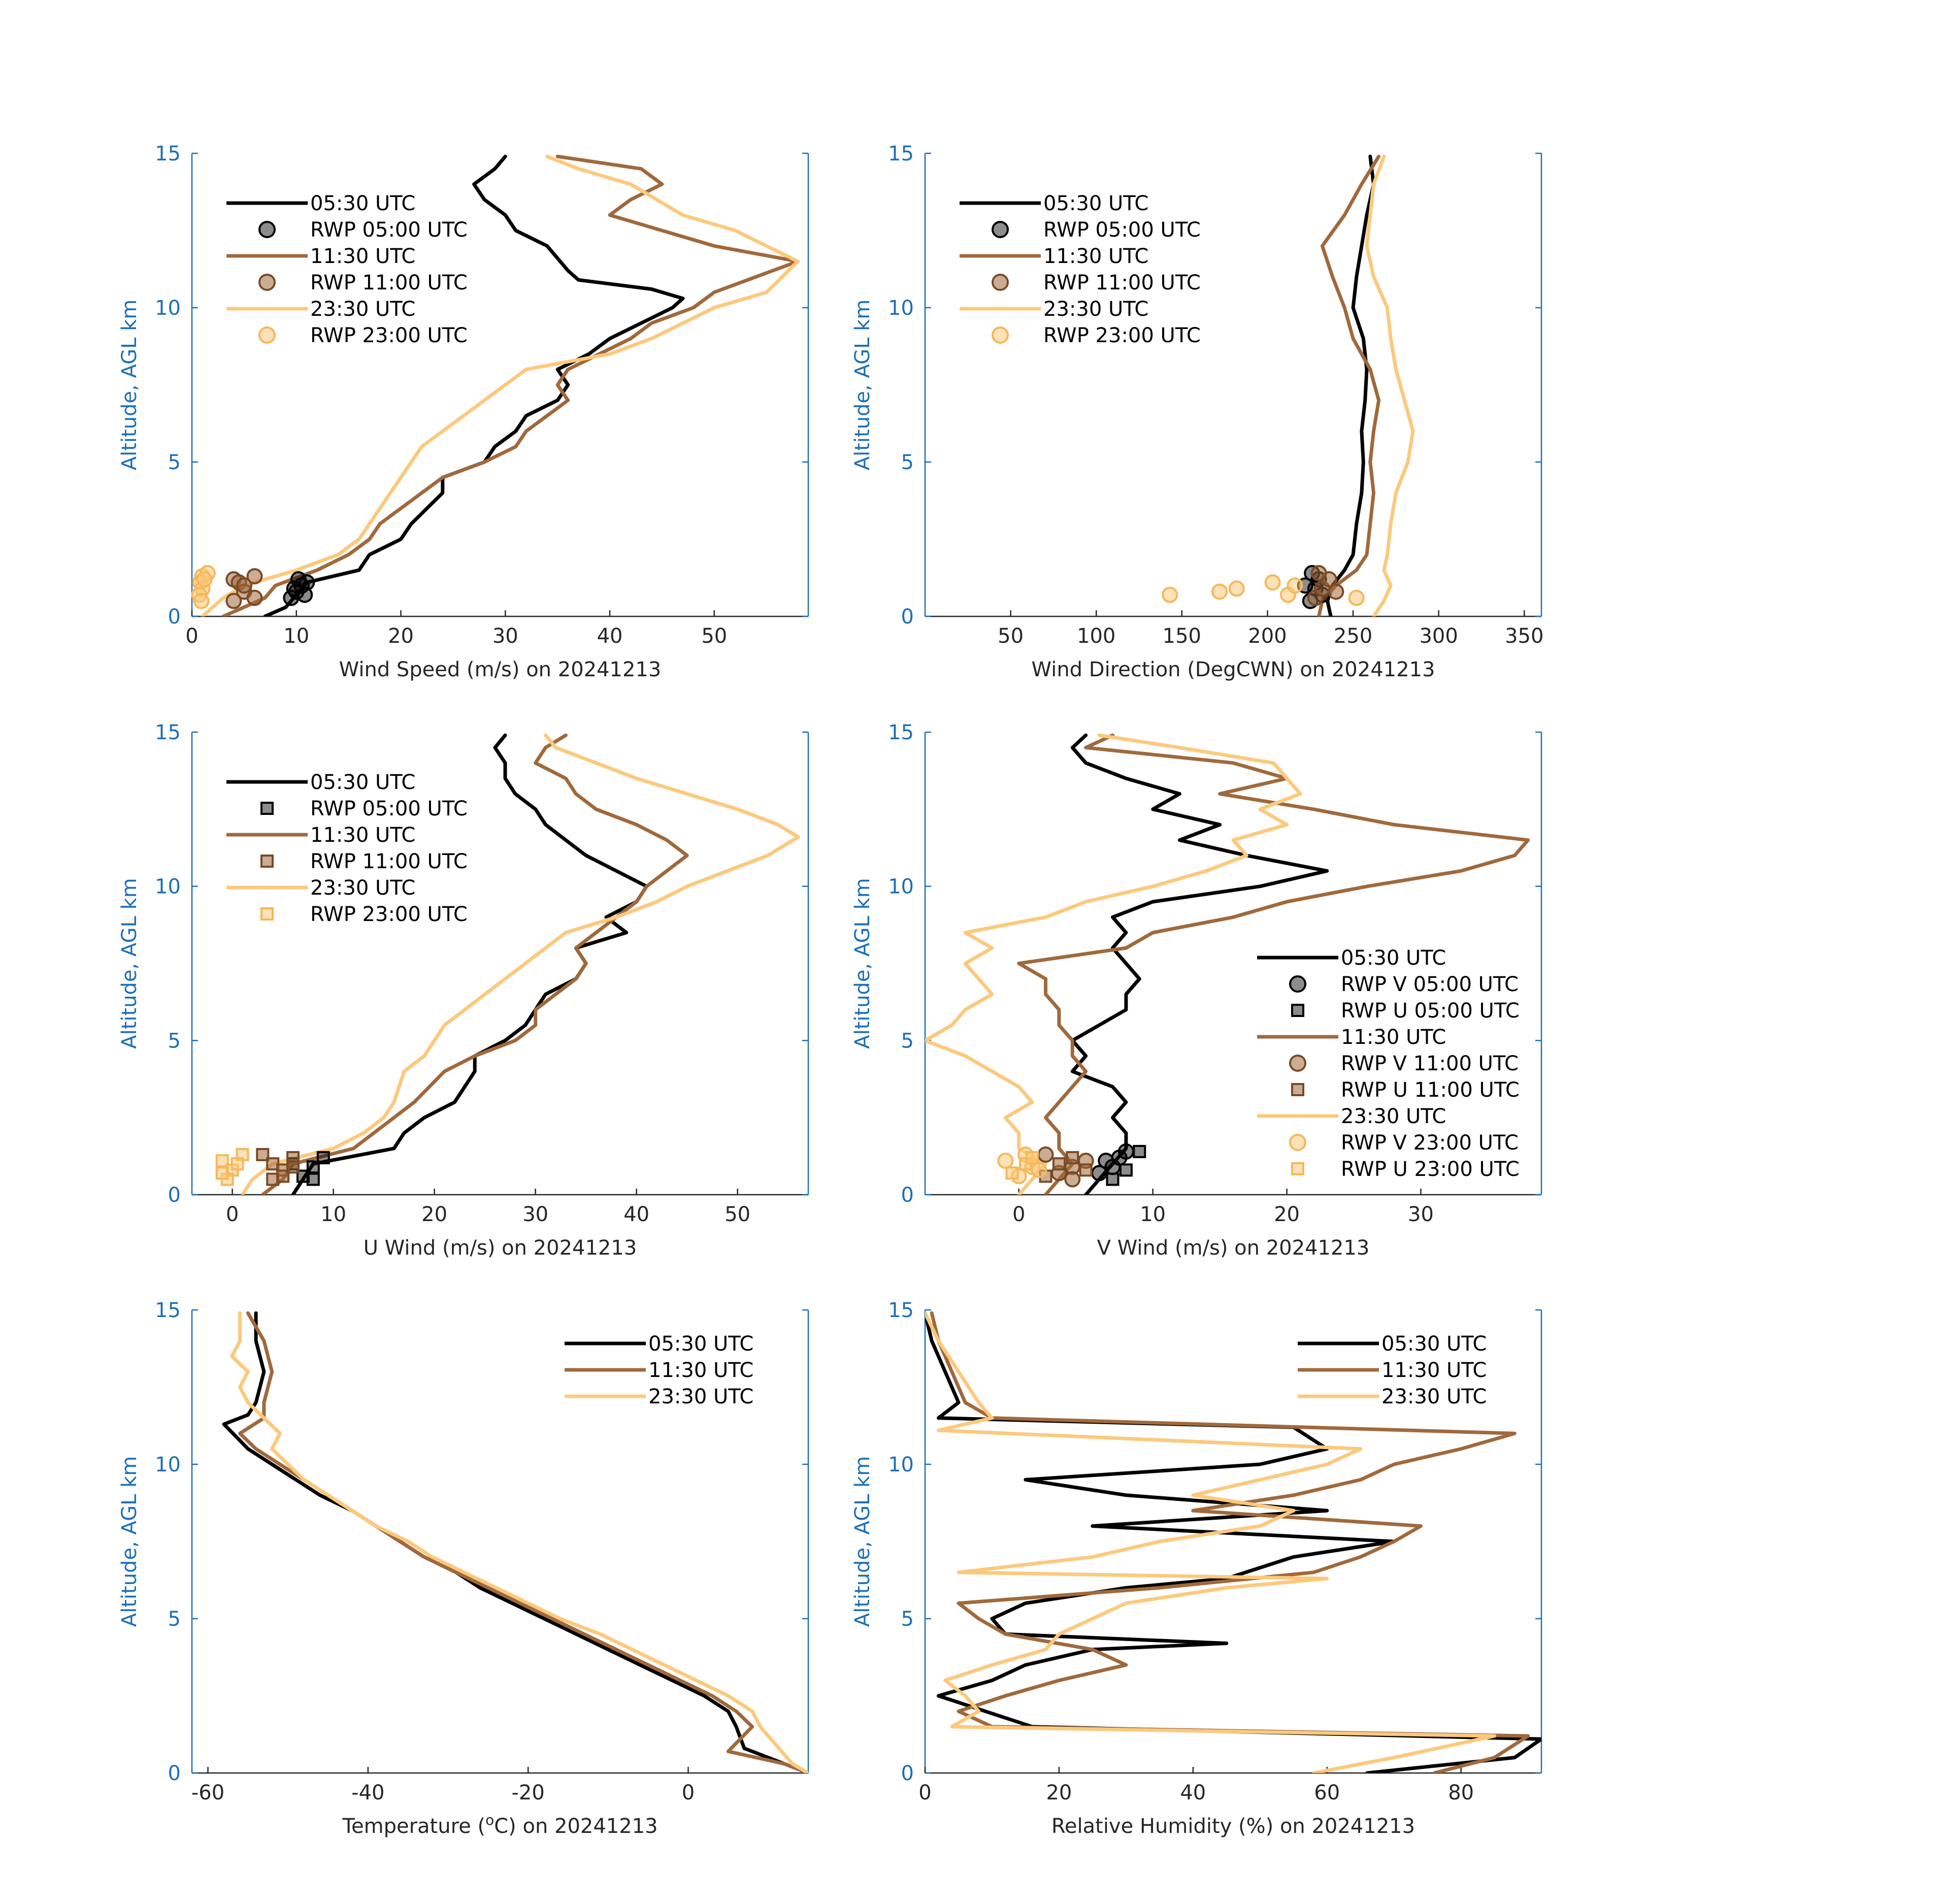  I want to click on x-tick-label: 350, so click(1524, 637).